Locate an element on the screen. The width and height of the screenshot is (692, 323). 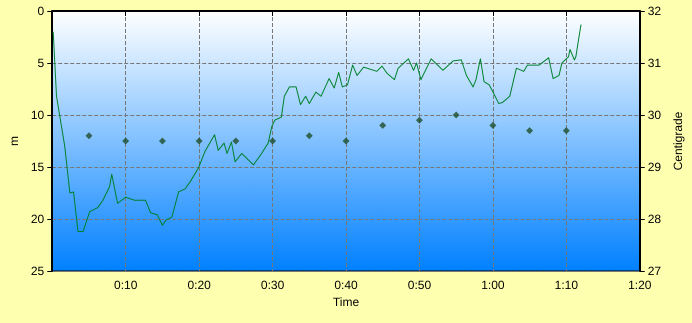
x-axis-title: Time is located at coordinates (346, 301).